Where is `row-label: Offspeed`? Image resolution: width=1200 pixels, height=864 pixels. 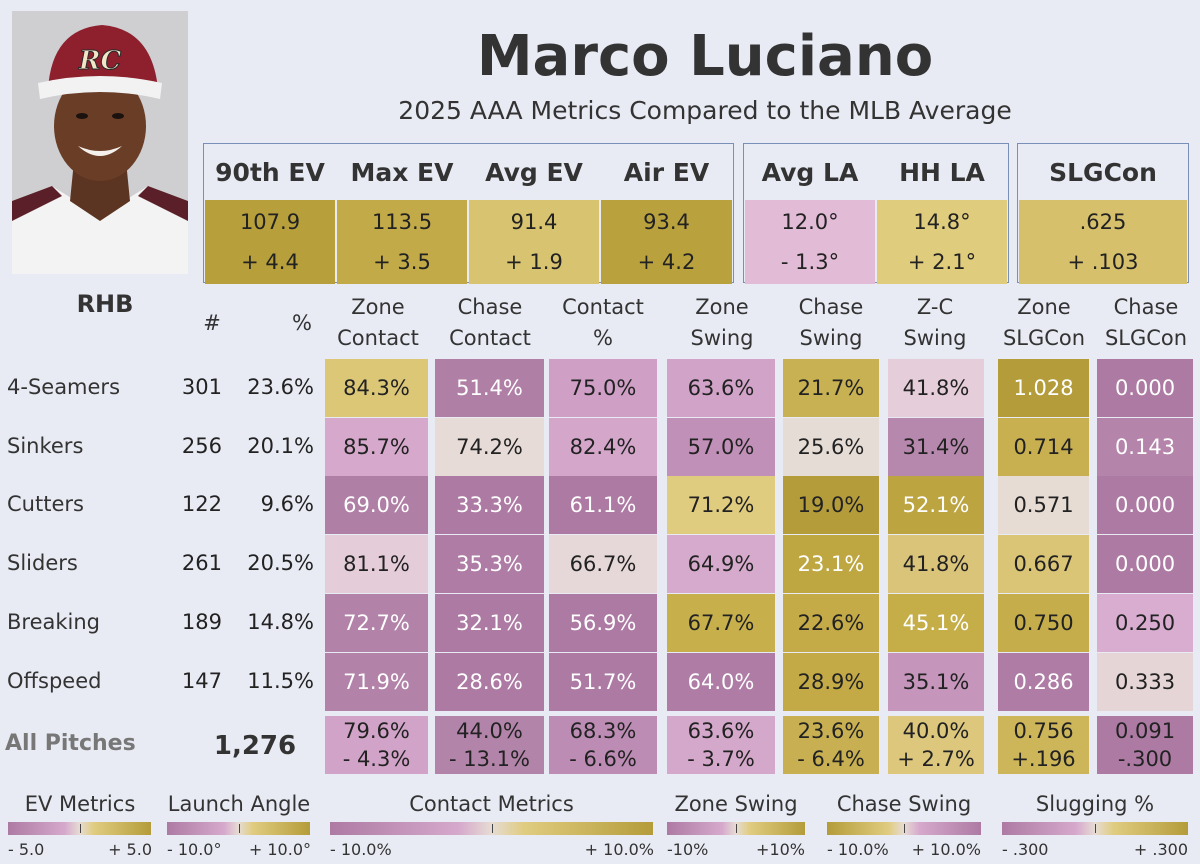
row-label: Offspeed is located at coordinates (54, 681).